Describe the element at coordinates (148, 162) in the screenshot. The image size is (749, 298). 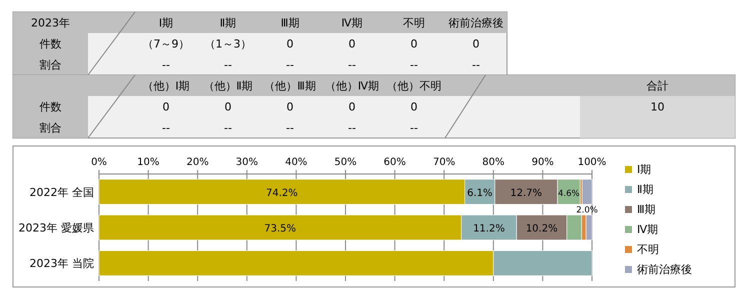
I see `x-tick-label: 10%` at that location.